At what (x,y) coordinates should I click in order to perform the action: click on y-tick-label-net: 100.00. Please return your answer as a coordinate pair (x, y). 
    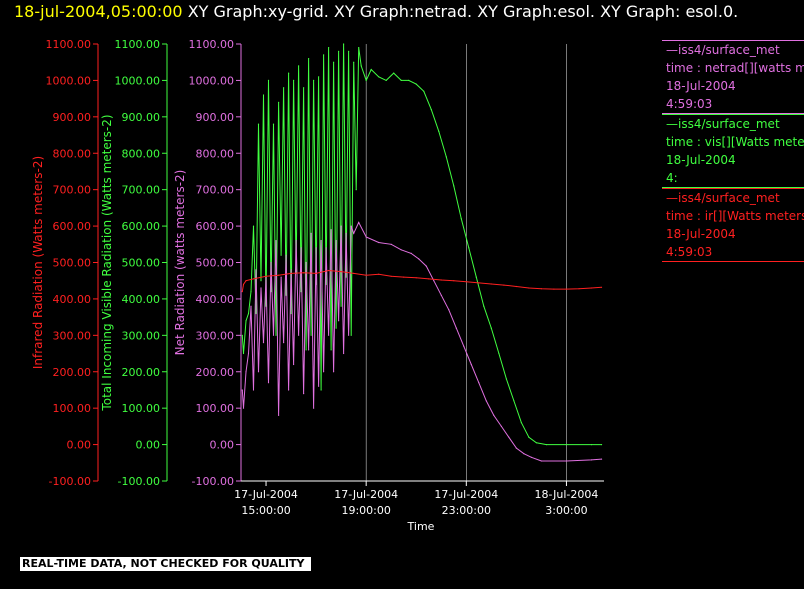
    Looking at the image, I should click on (215, 408).